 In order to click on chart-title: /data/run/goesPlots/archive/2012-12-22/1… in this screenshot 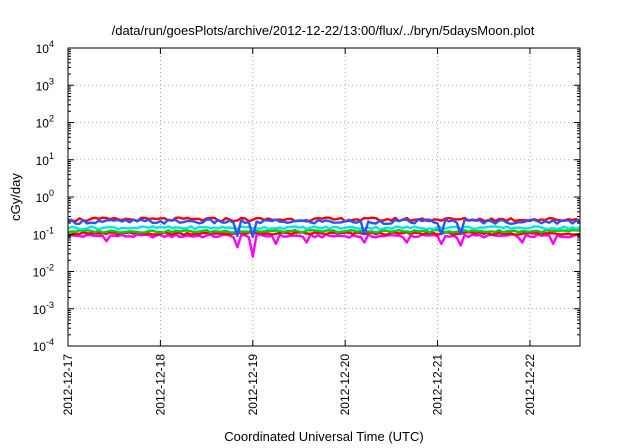, I will do `click(323, 30)`.